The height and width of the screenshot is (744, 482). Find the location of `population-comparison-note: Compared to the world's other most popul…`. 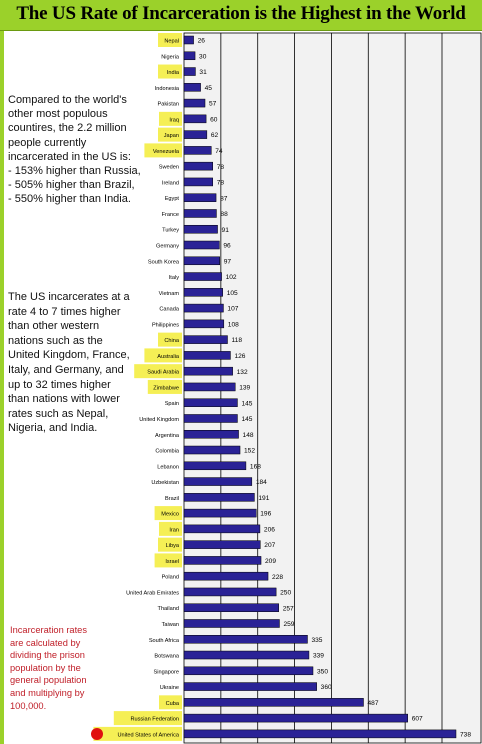

population-comparison-note: Compared to the world's other most popul… is located at coordinates (76, 150).